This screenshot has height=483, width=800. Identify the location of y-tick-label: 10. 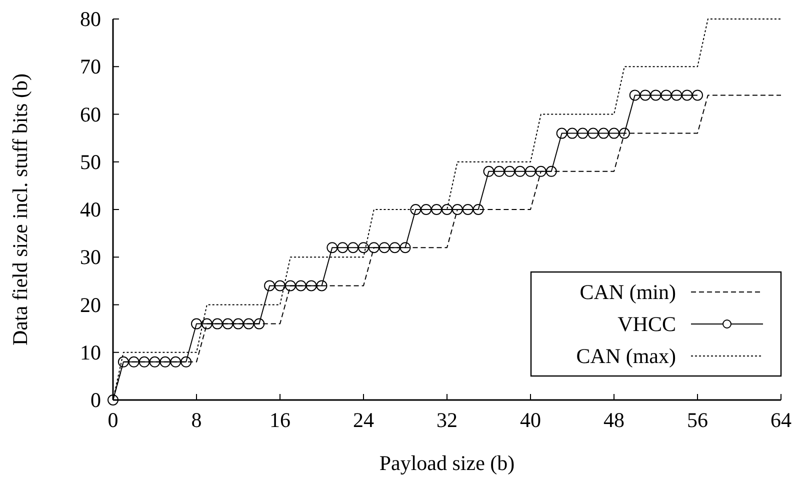
(90, 352).